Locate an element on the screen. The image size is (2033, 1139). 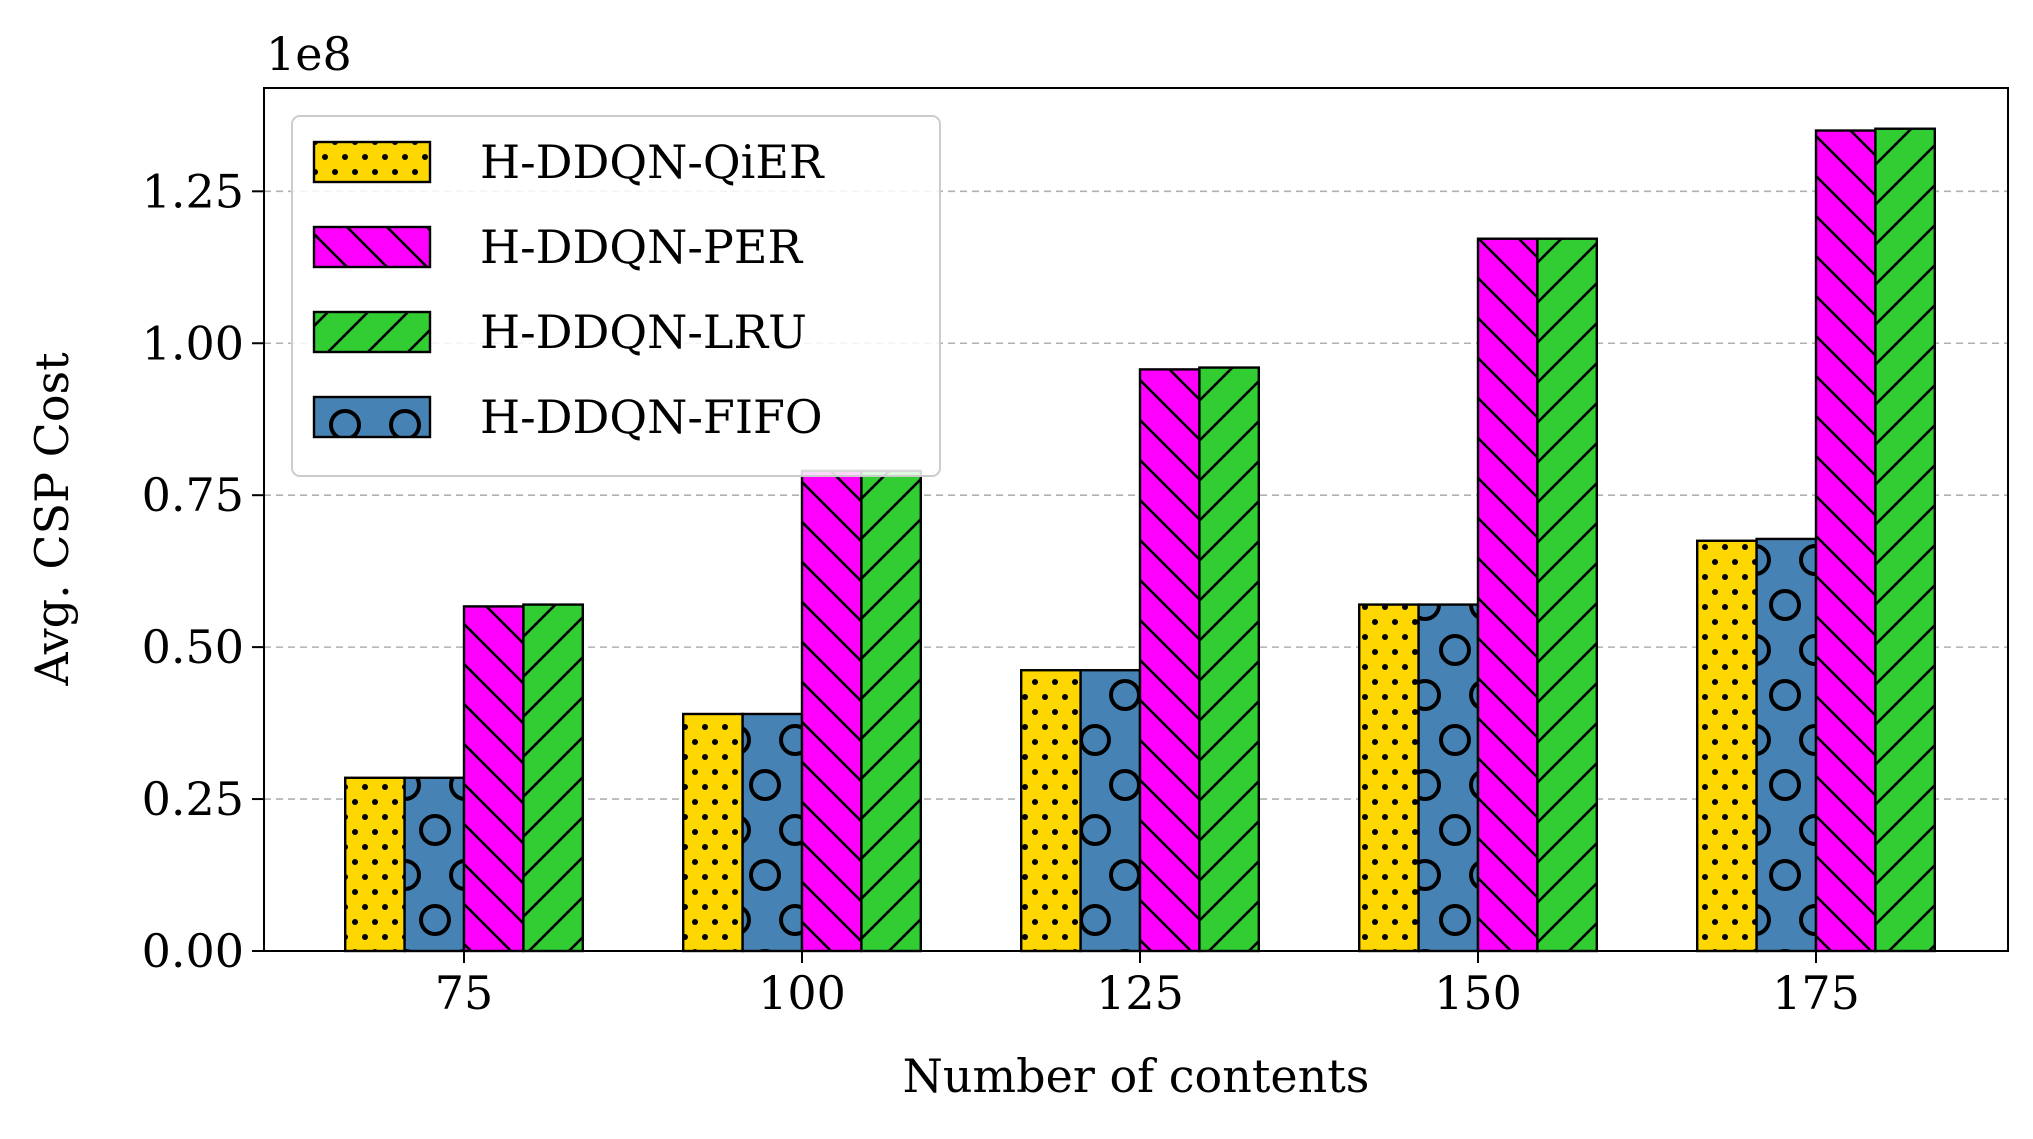
legend-label-h-ddqn-lru: H-DDQN-LRU is located at coordinates (643, 332).